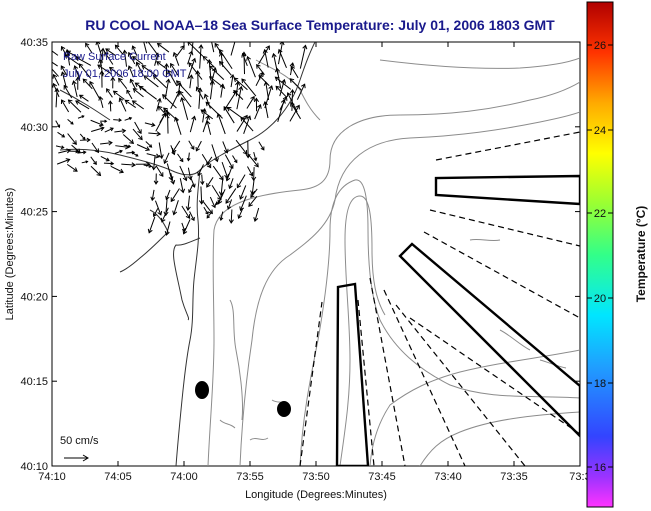 This screenshot has height=511, width=651. I want to click on x-tick-label: 74:10, so click(52, 477).